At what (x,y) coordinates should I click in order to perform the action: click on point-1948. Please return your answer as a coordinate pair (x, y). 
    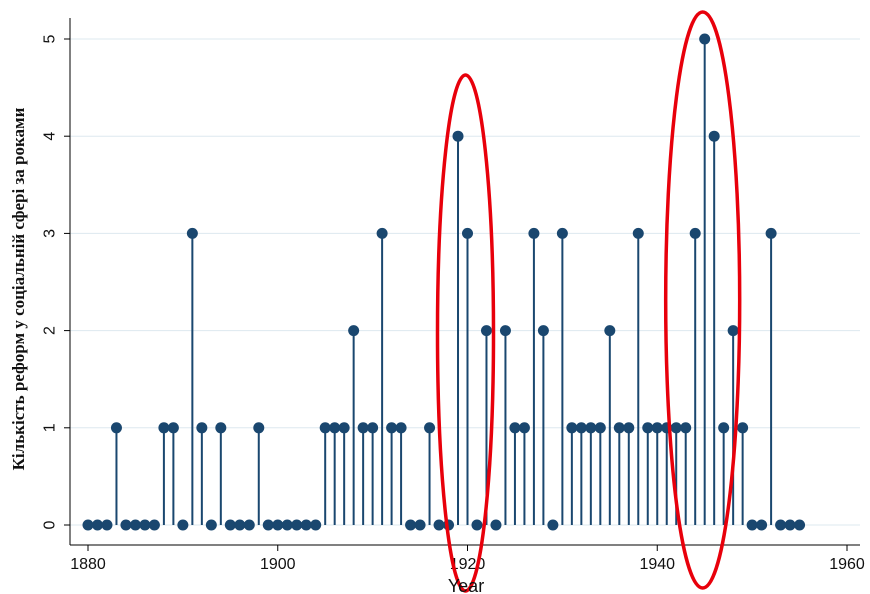
    Looking at the image, I should click on (733, 331).